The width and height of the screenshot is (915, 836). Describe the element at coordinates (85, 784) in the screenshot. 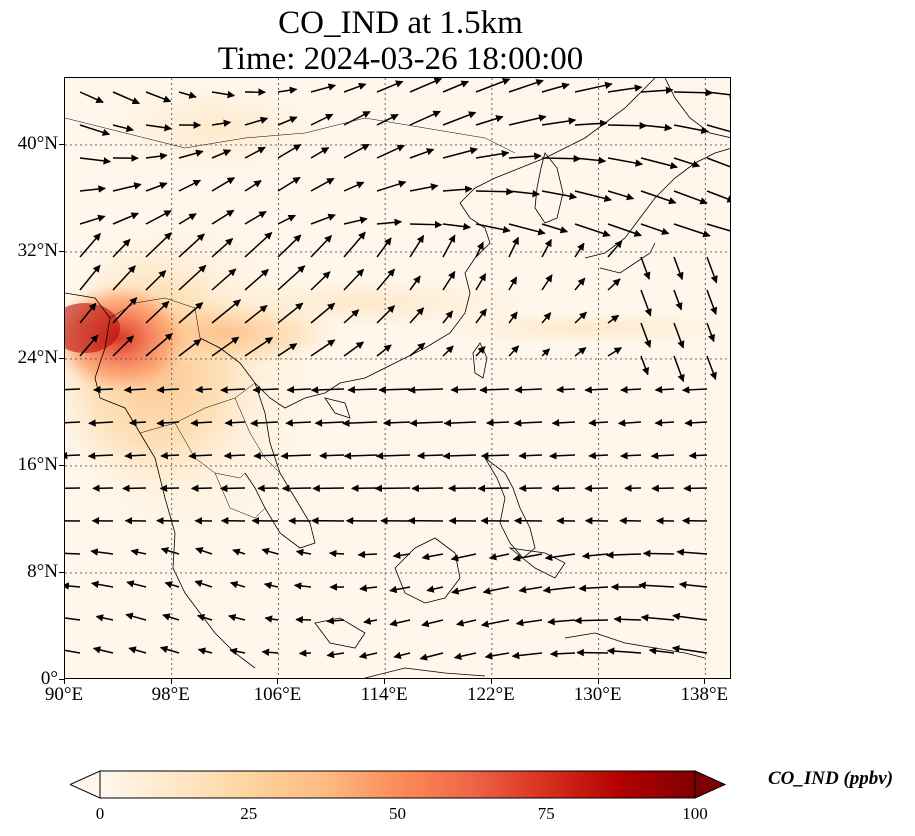

I see `colorbar-min-extend` at that location.